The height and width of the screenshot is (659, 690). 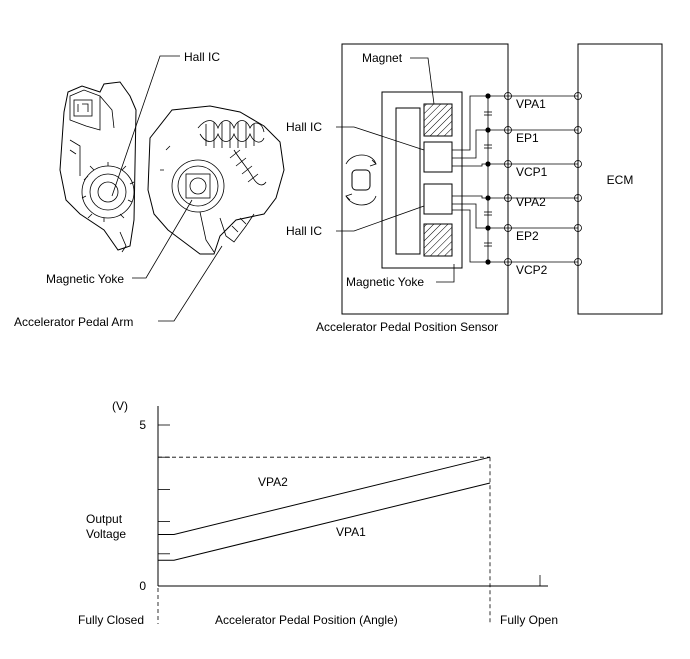 I want to click on graph-unit-label: (V), so click(x=120, y=406).